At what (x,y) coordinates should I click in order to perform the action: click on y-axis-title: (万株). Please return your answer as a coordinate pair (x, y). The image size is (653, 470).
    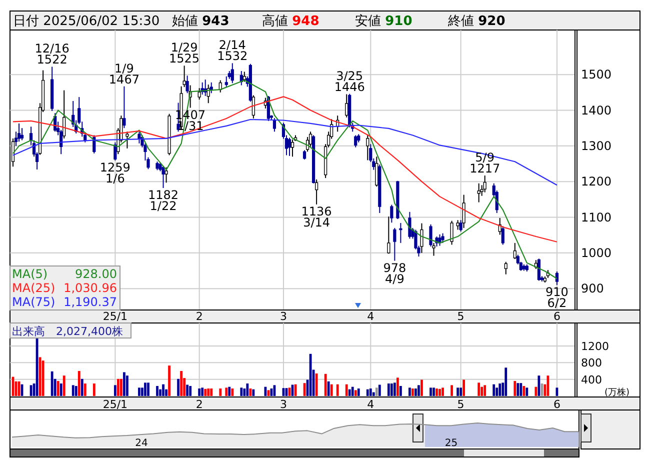
    Looking at the image, I should click on (617, 392).